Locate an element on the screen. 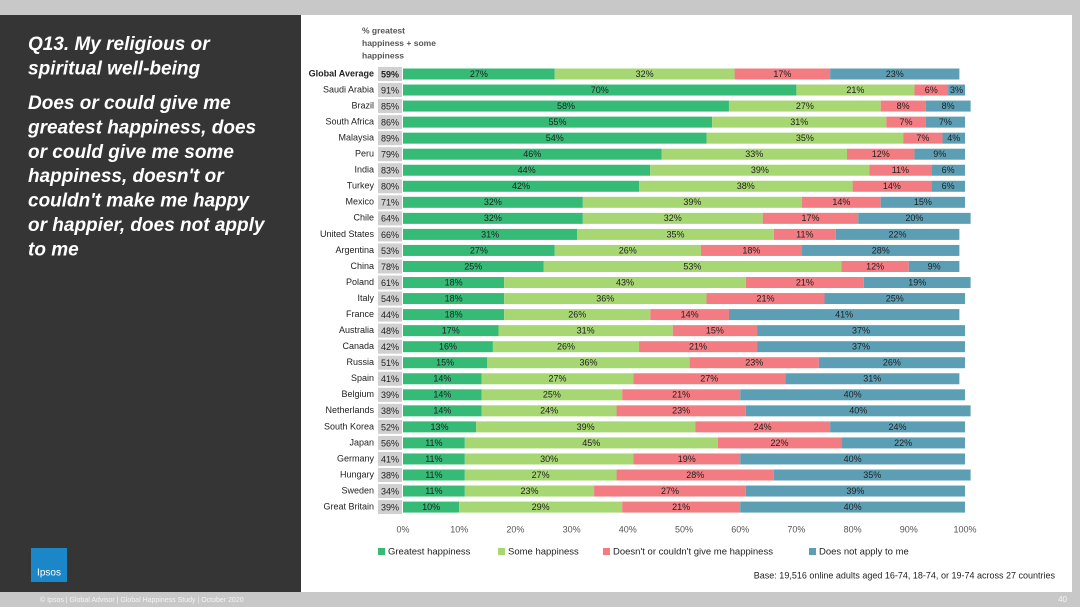 This screenshot has width=1080, height=612. x-tick-label: 90% is located at coordinates (909, 529).